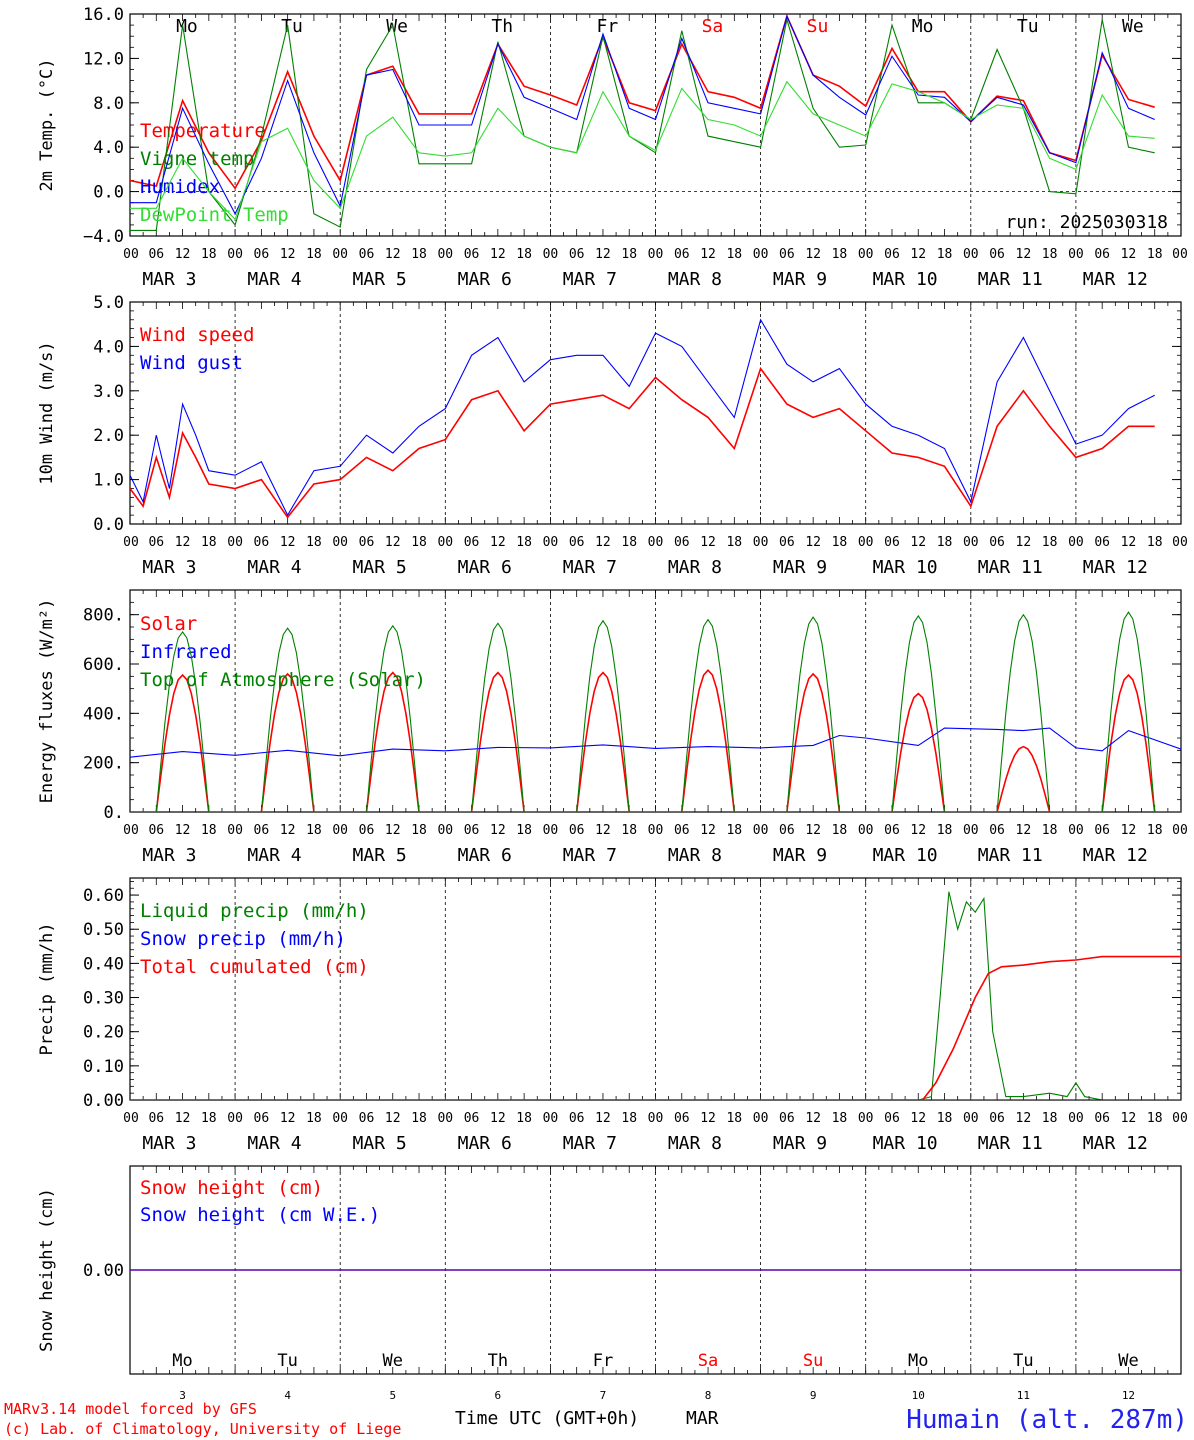 The height and width of the screenshot is (1440, 1194). I want to click on y-tick-label: 200., so click(103, 764).